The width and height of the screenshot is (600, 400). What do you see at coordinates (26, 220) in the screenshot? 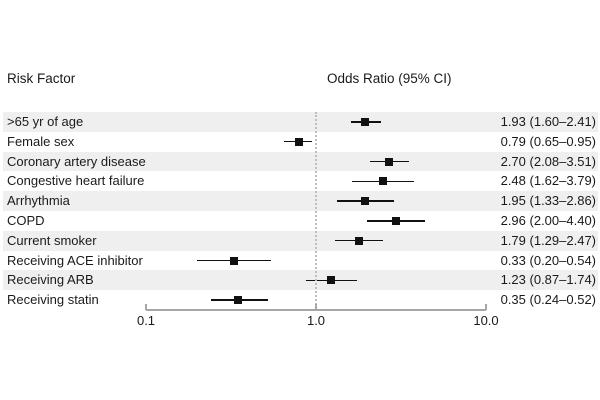
I see `row-label: COPD` at bounding box center [26, 220].